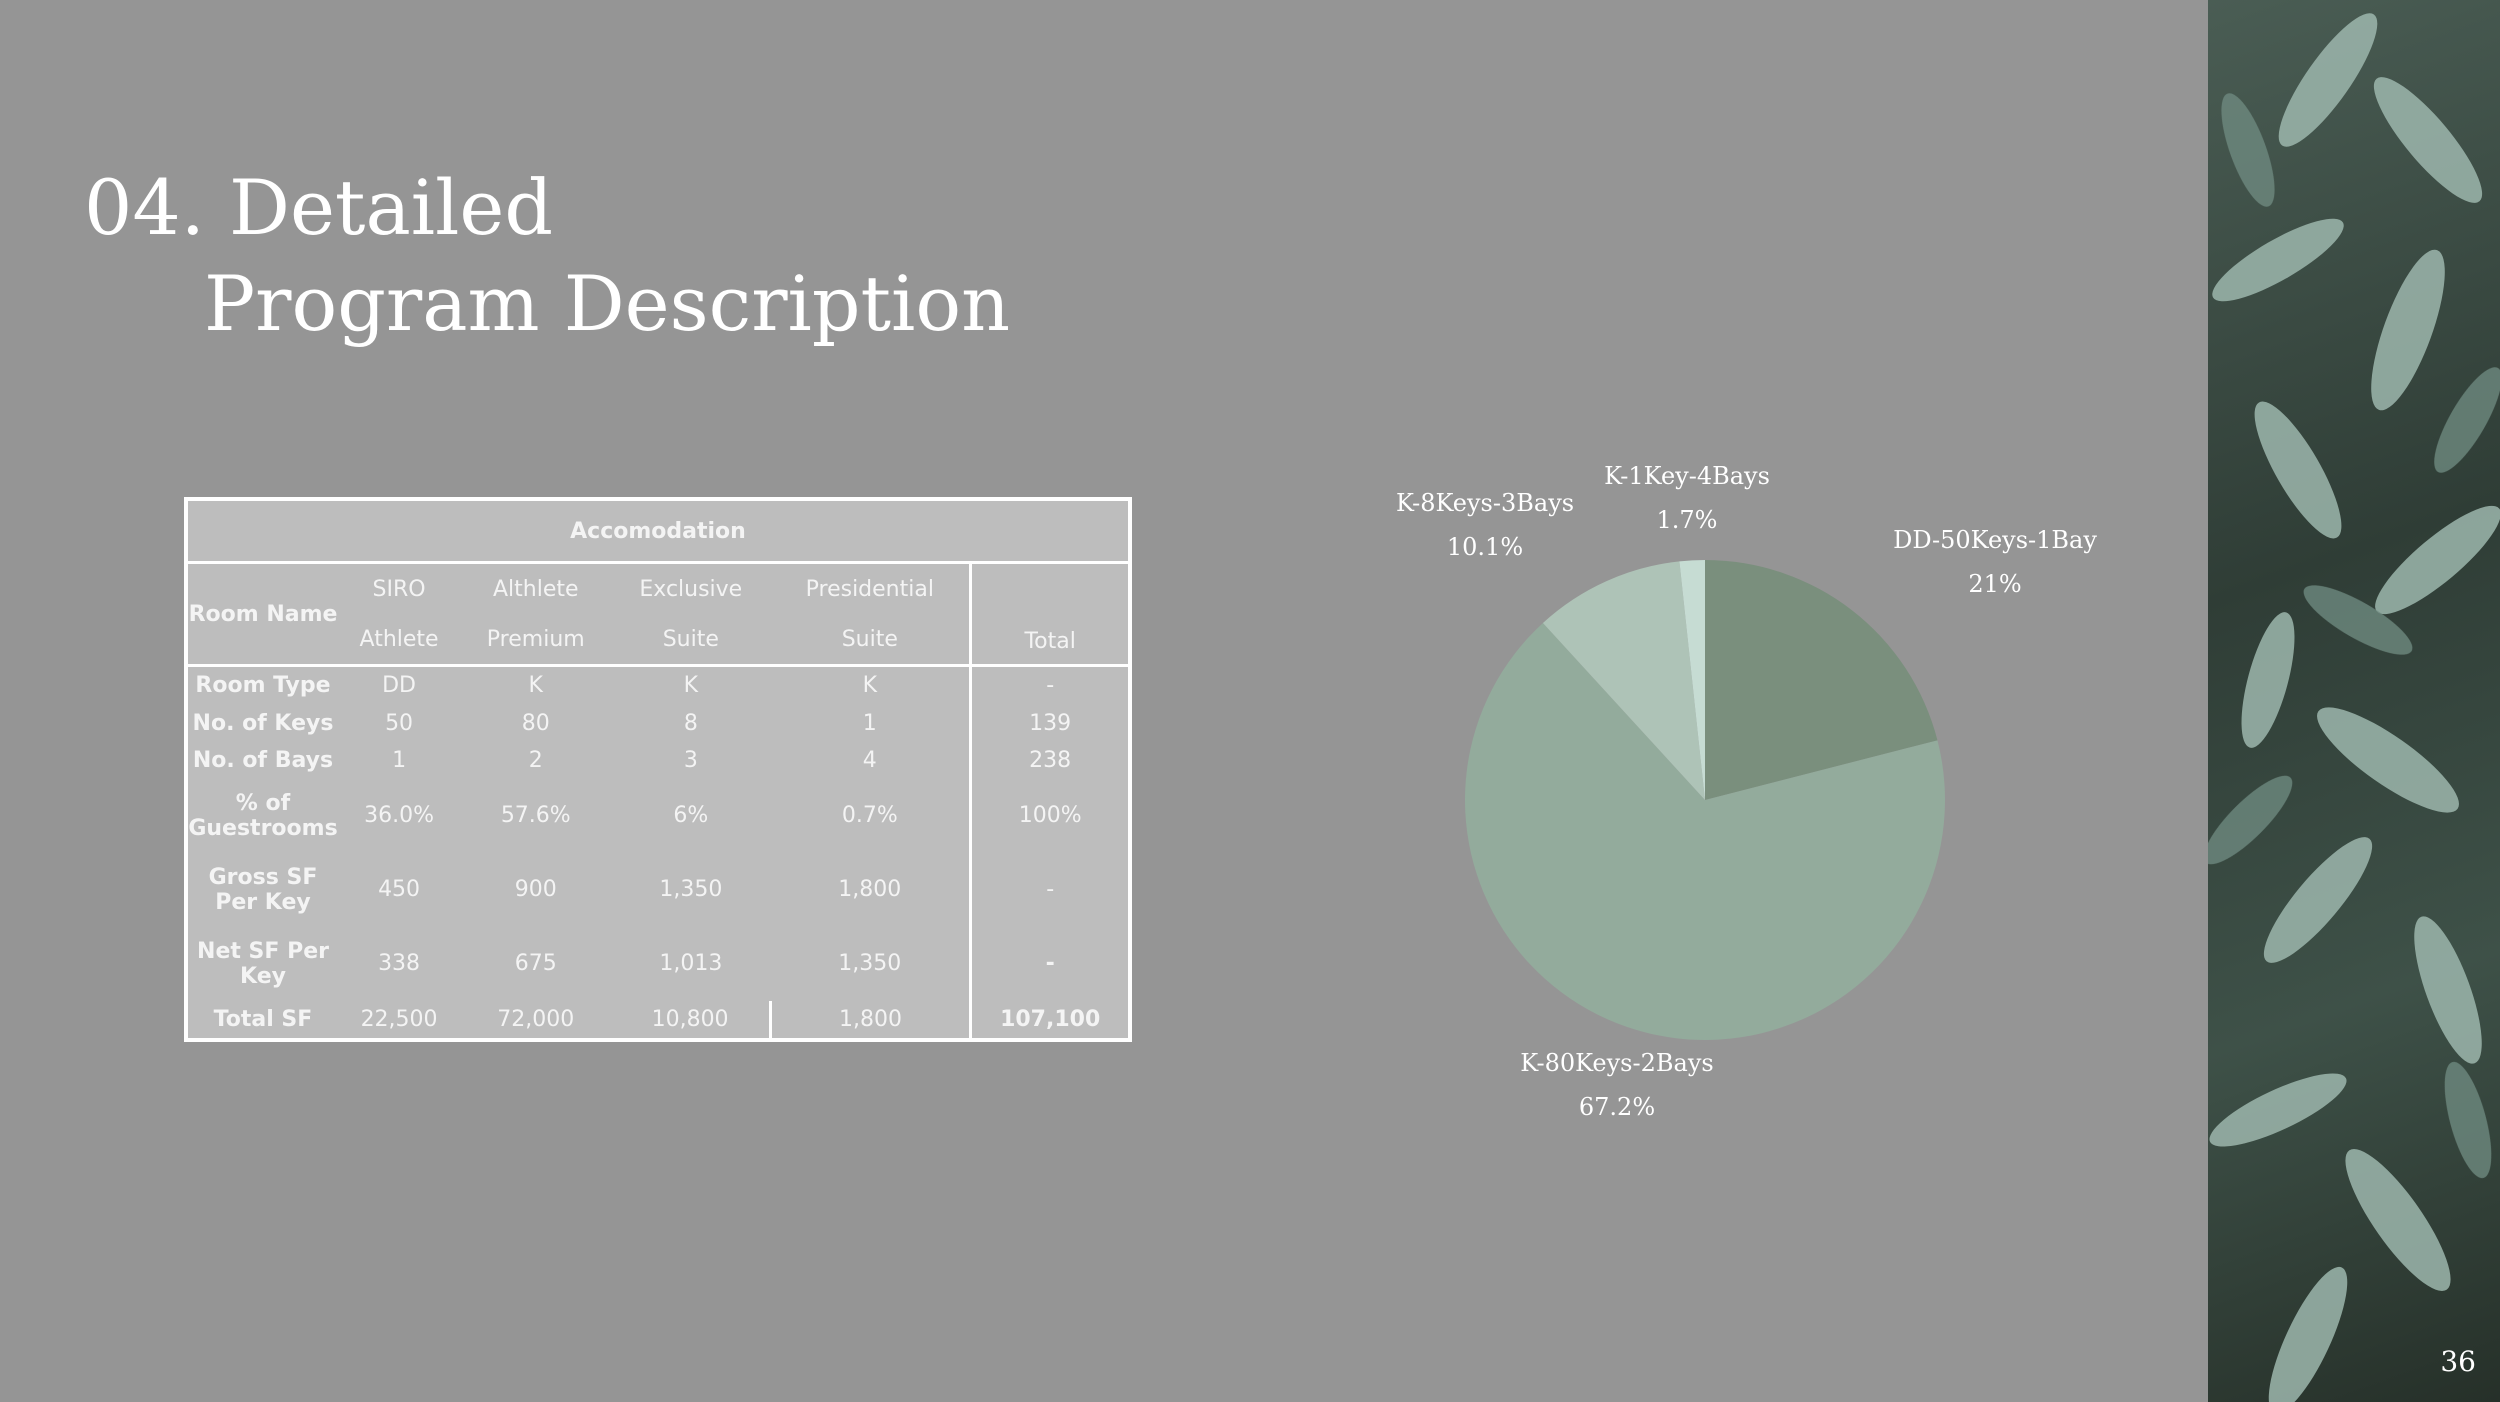  What do you see at coordinates (1994, 584) in the screenshot?
I see `pie-slice-value: 21%` at bounding box center [1994, 584].